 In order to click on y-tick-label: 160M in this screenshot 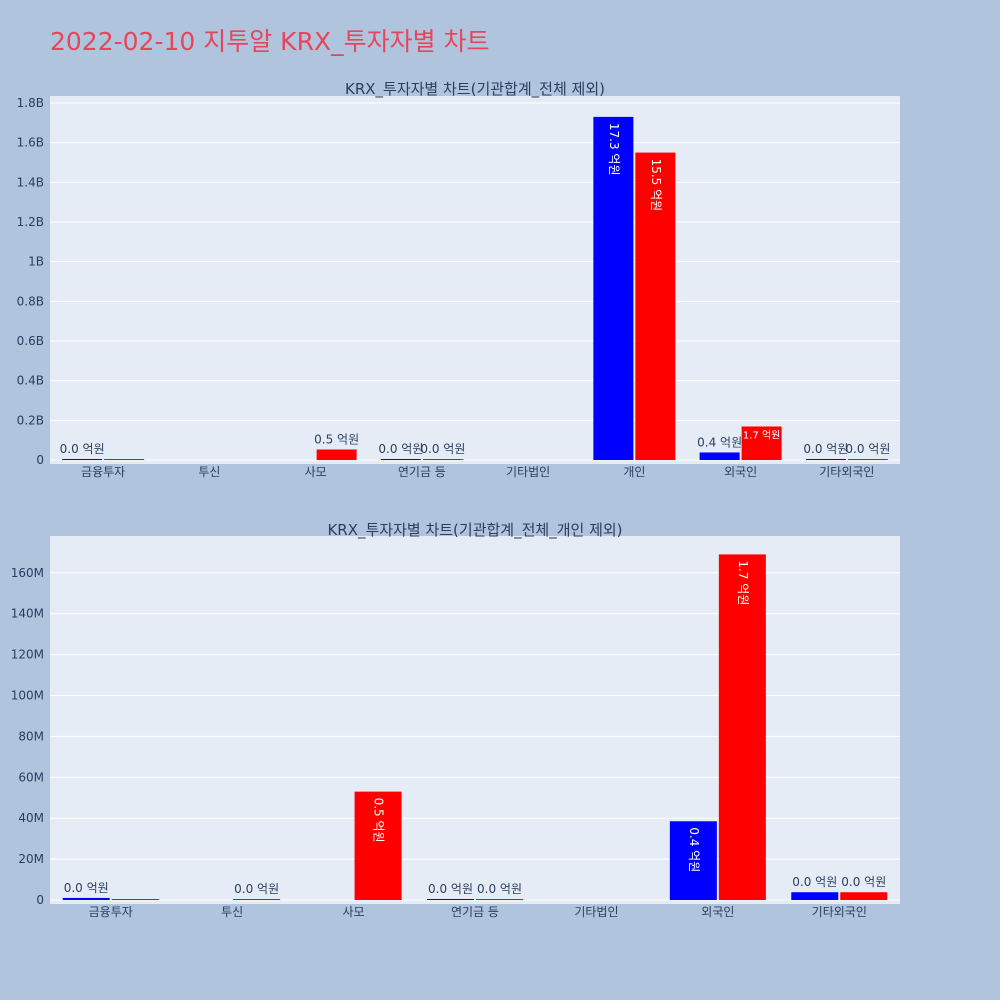, I will do `click(27, 573)`.